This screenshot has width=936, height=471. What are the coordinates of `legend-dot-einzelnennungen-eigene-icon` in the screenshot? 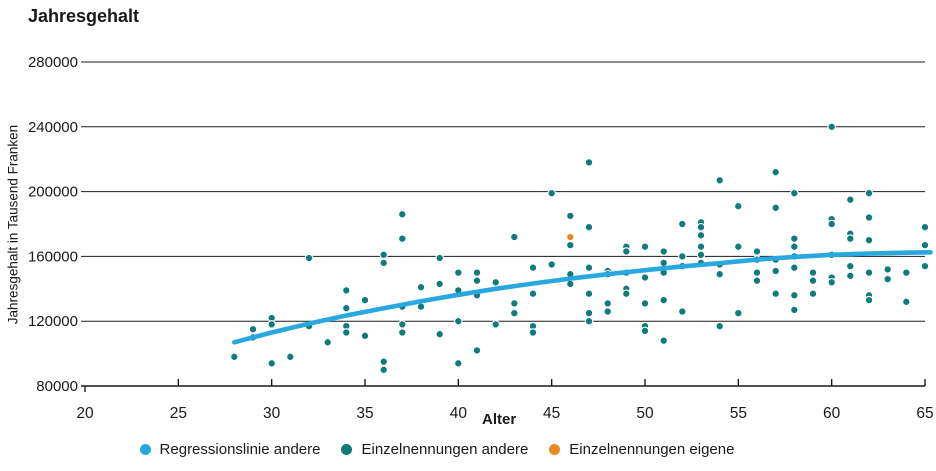 It's located at (555, 449).